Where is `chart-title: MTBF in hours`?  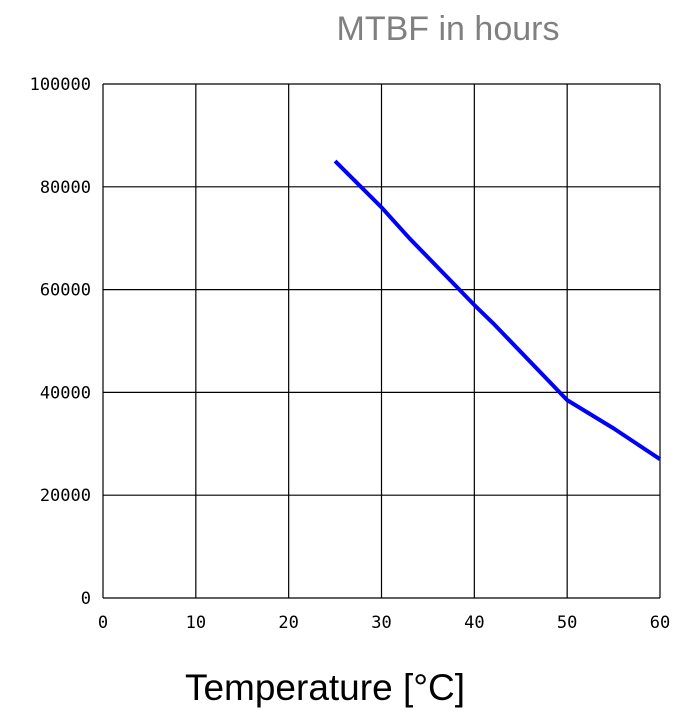 chart-title: MTBF in hours is located at coordinates (448, 29).